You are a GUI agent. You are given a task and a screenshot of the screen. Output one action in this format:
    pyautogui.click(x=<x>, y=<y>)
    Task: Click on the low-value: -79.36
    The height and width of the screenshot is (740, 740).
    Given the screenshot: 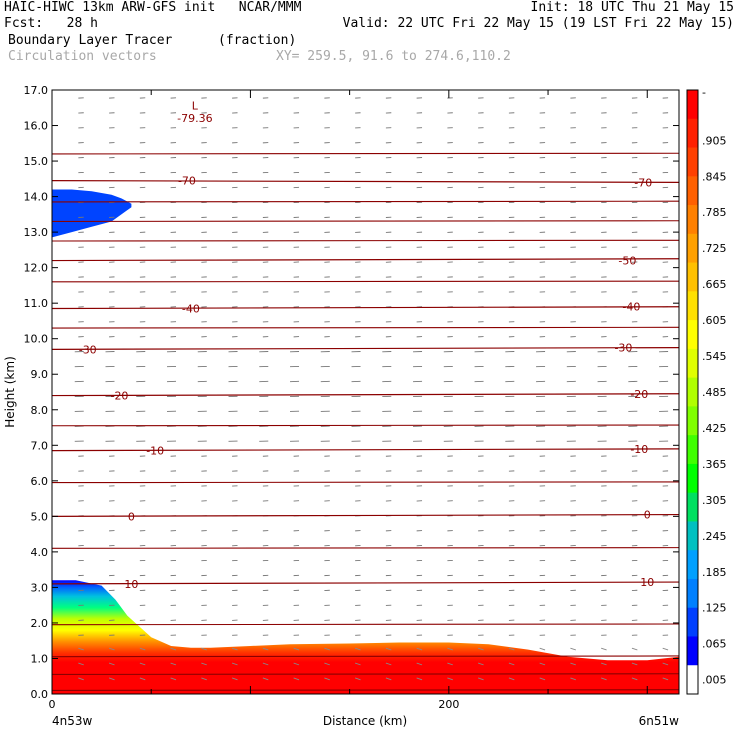 What is the action you would take?
    pyautogui.click(x=194, y=118)
    